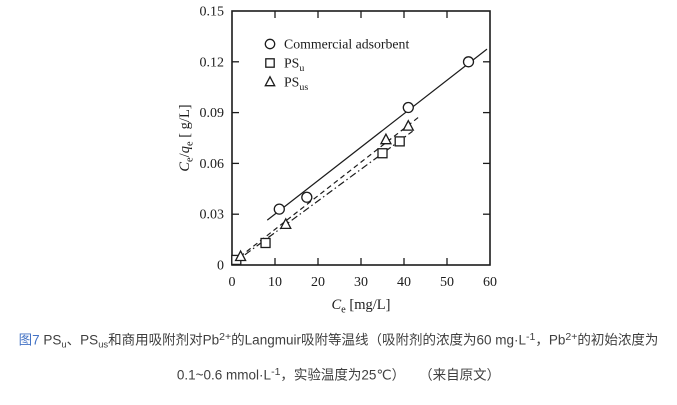  I want to click on y-tick-label: 0, so click(220, 266).